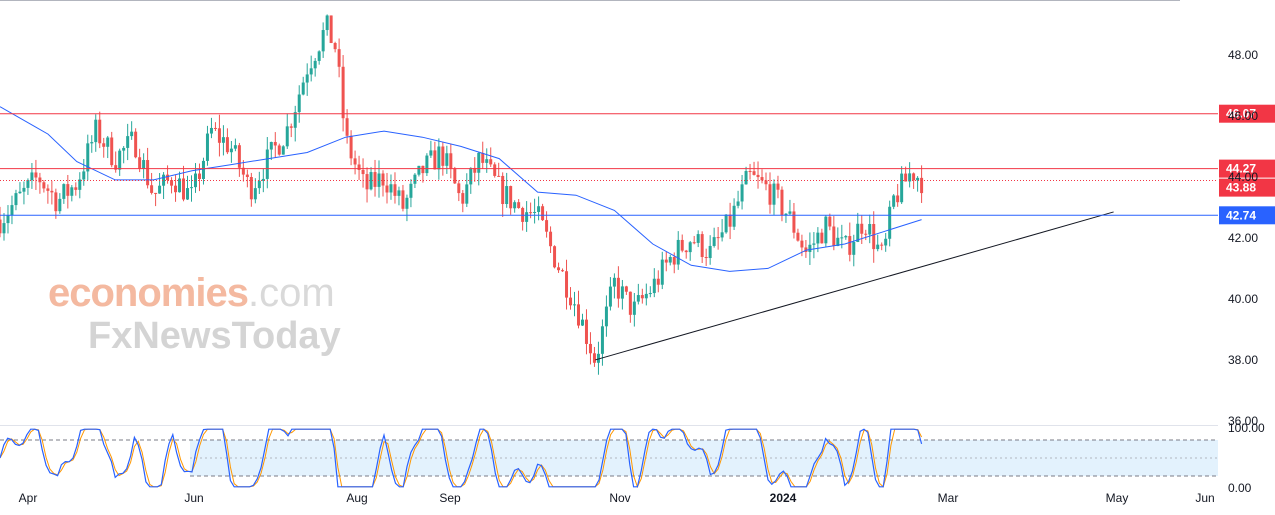 The image size is (1275, 515). I want to click on oscillator-main-line, so click(461, 458).